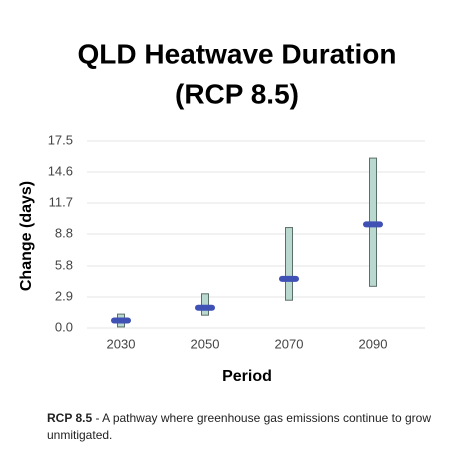 Image resolution: width=474 pixels, height=474 pixels. What do you see at coordinates (60, 170) in the screenshot?
I see `y-tick-label: 14.6` at bounding box center [60, 170].